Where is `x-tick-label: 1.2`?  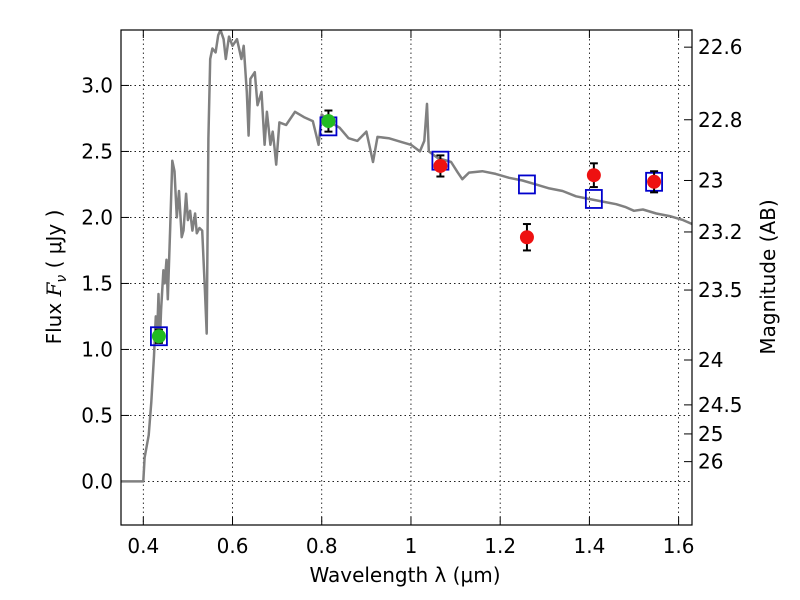 x-tick-label: 1.2 is located at coordinates (500, 546).